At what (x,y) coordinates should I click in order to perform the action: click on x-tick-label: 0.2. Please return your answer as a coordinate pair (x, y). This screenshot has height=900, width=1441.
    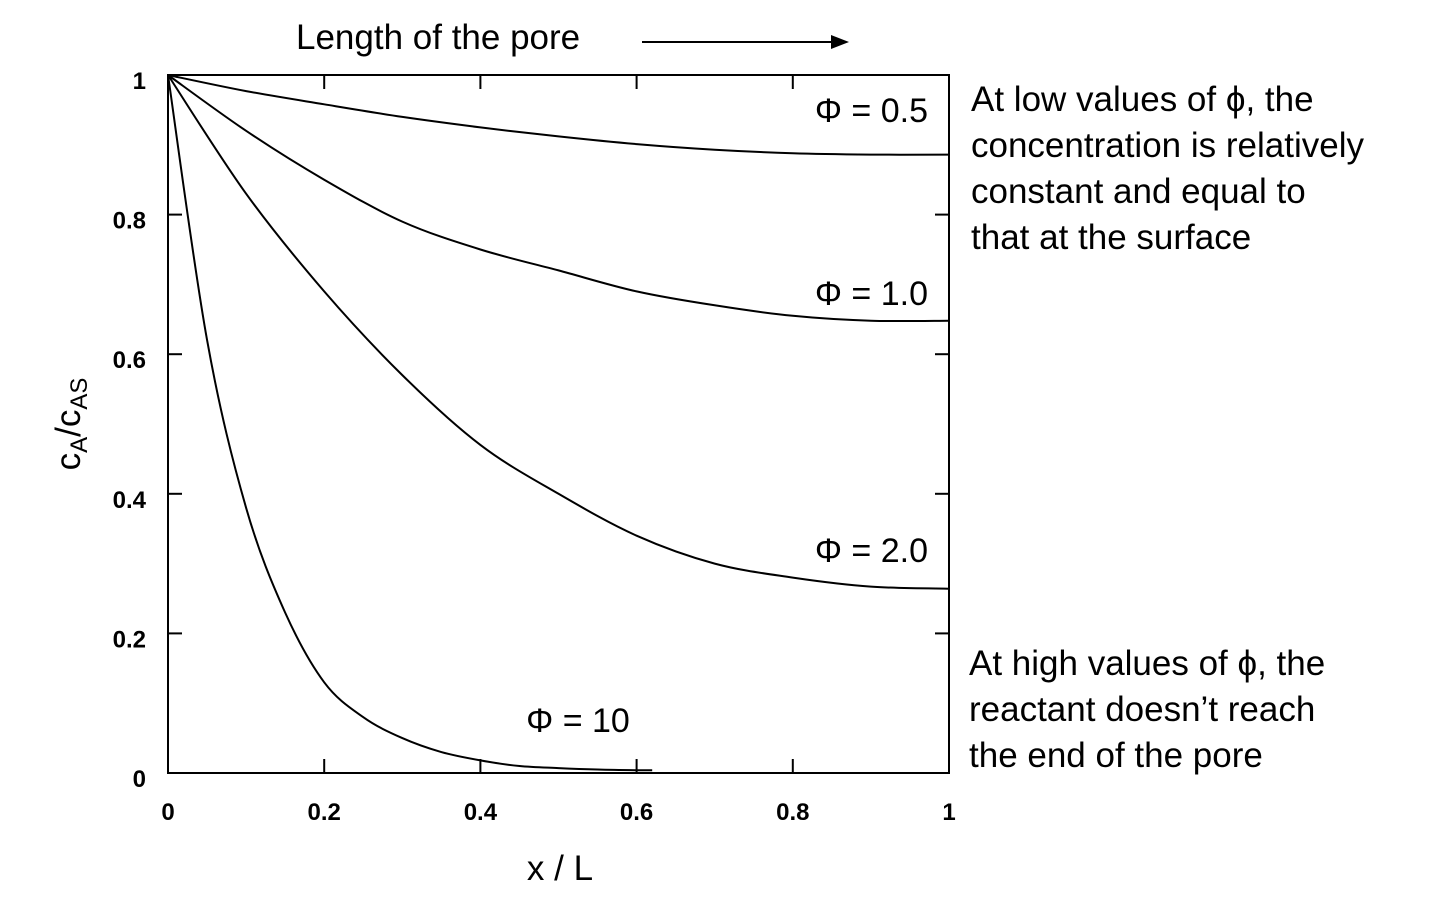
    Looking at the image, I should click on (324, 812).